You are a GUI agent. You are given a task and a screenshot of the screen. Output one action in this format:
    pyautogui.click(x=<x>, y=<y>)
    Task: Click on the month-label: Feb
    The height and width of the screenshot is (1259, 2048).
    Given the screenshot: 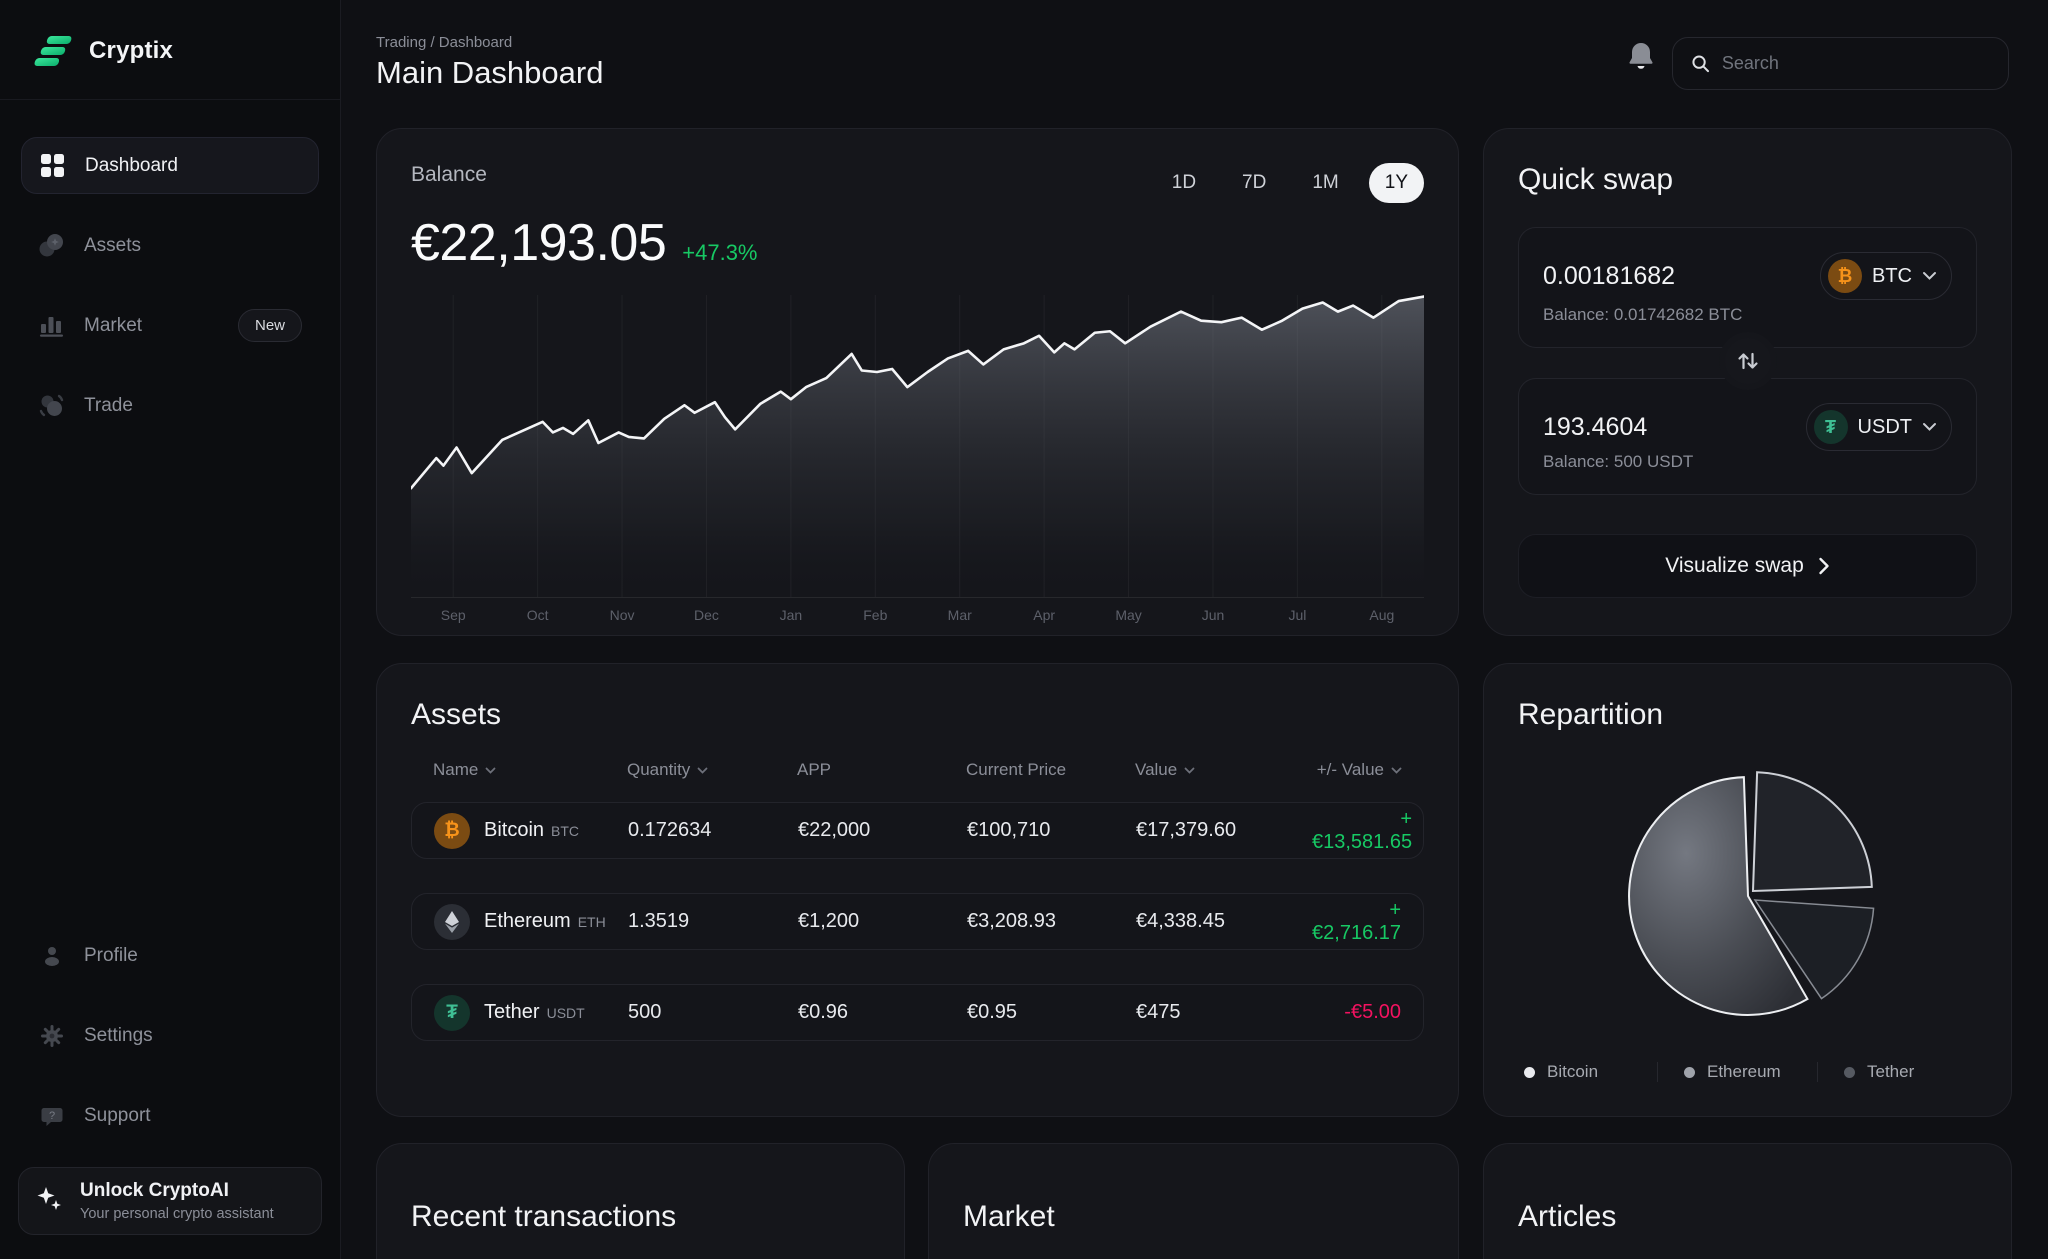 What is the action you would take?
    pyautogui.click(x=875, y=615)
    